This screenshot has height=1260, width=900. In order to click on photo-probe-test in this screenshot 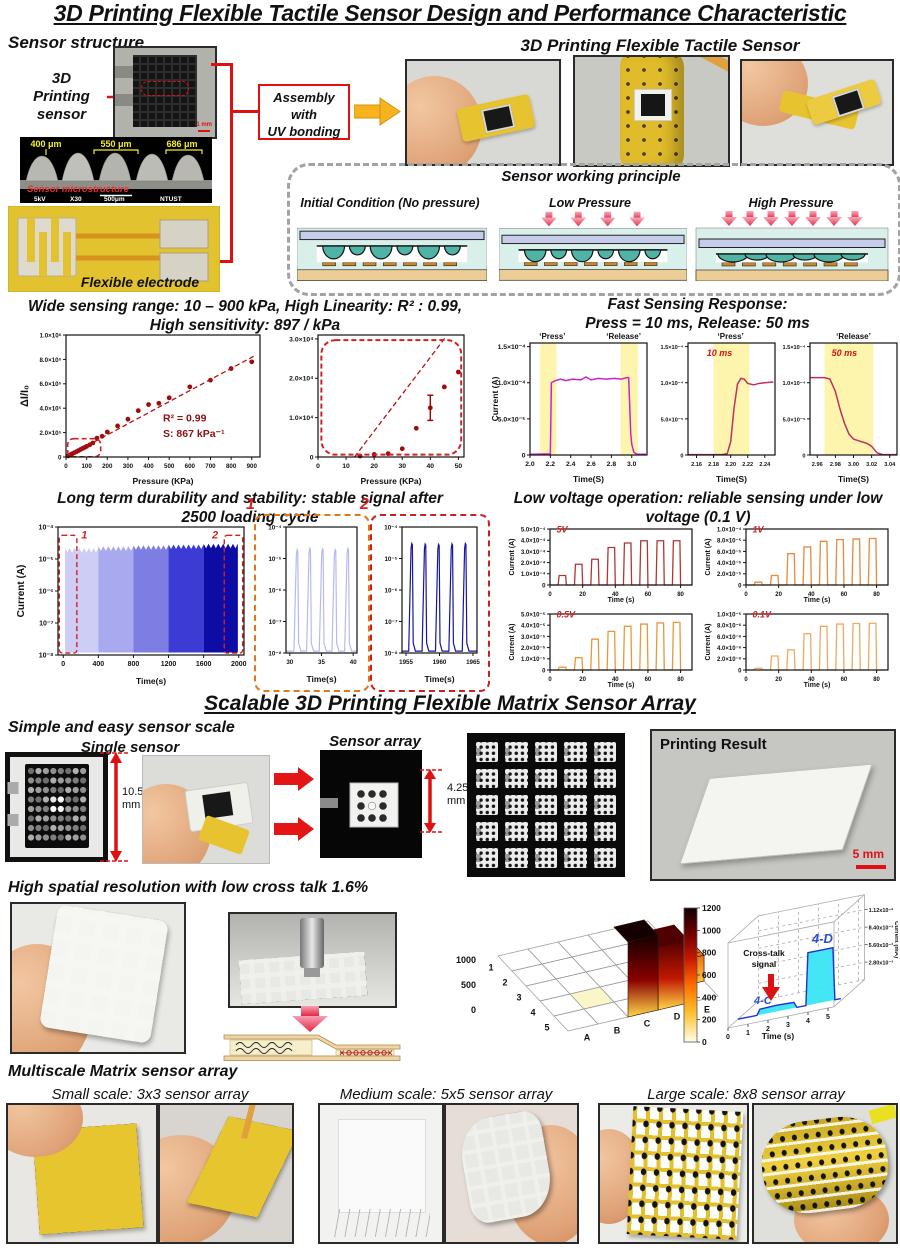, I will do `click(312, 960)`.